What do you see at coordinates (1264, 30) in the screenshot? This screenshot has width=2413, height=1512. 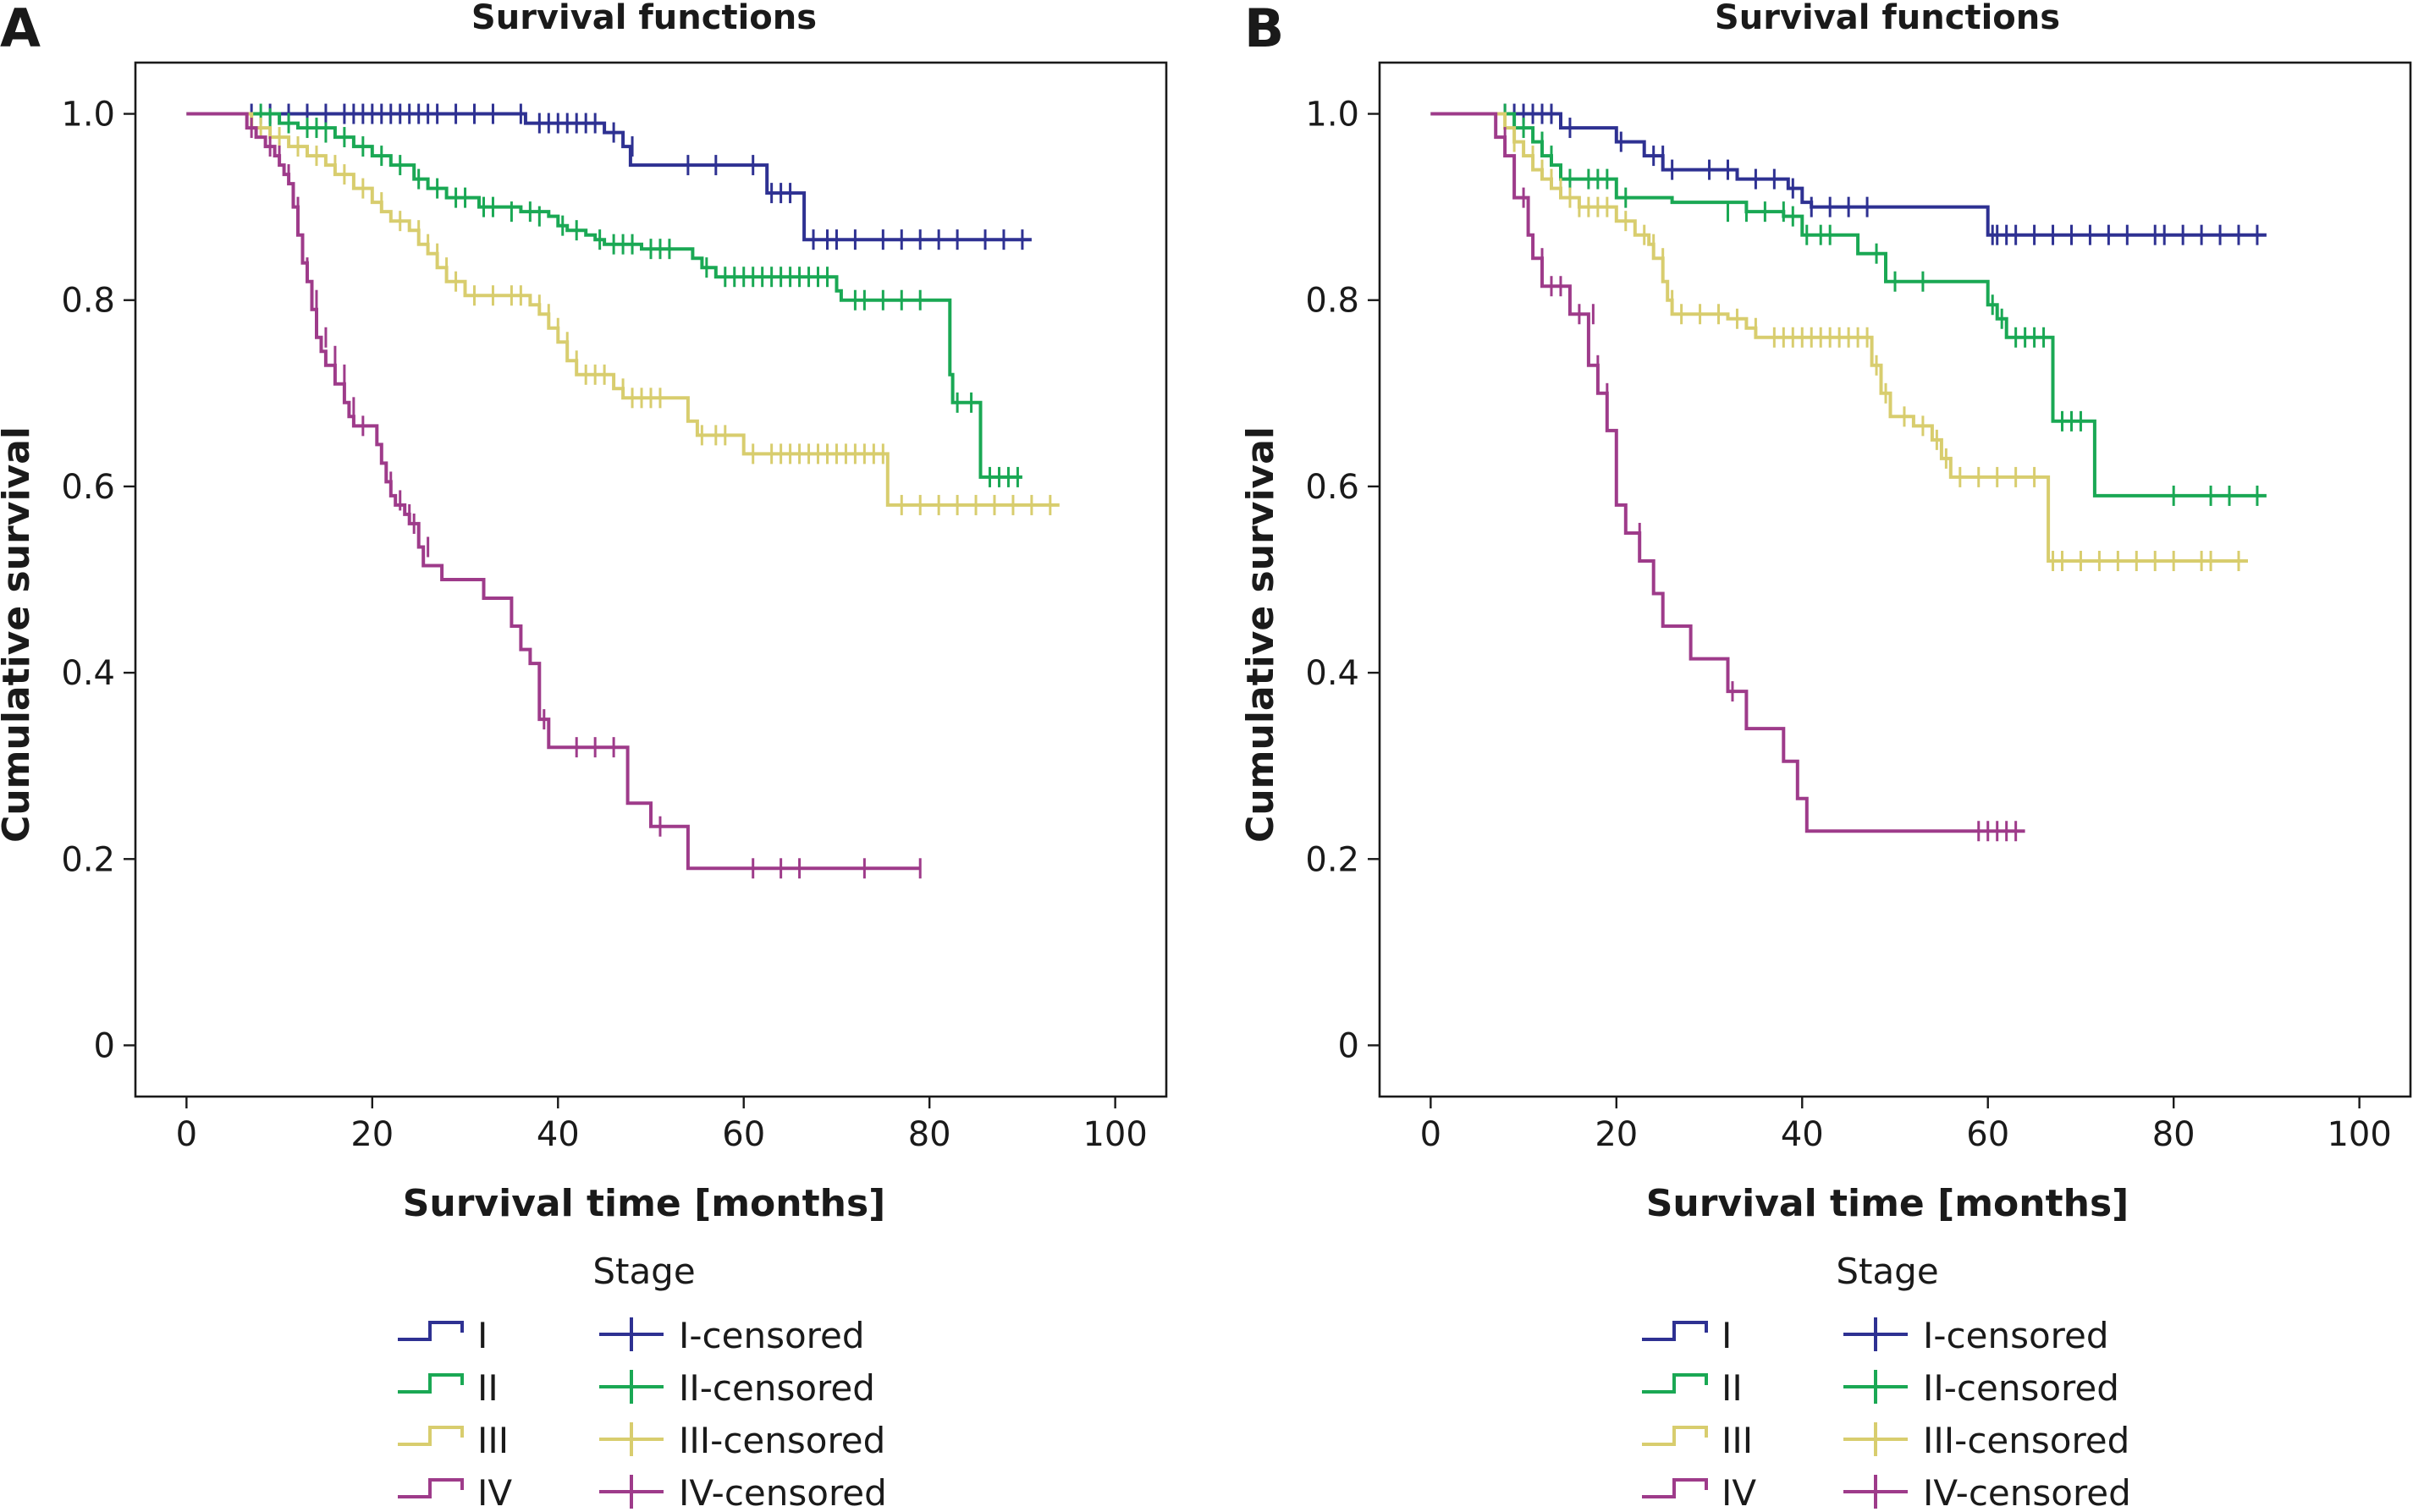 I see `panel-letter-b: B` at bounding box center [1264, 30].